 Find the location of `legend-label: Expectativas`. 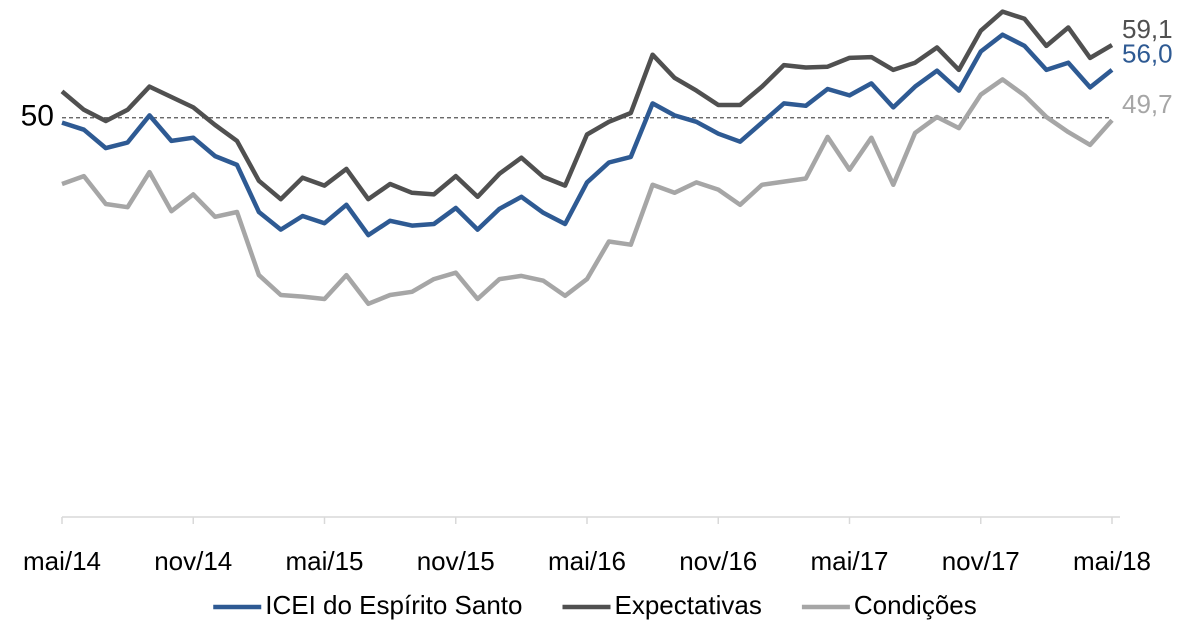

legend-label: Expectativas is located at coordinates (687, 605).